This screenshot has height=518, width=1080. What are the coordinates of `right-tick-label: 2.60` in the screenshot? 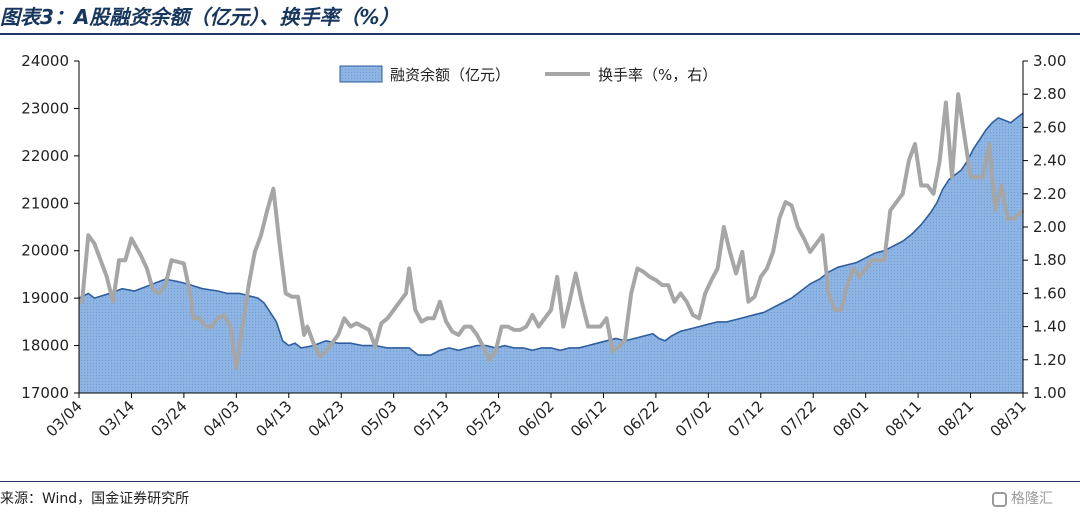 It's located at (1049, 127).